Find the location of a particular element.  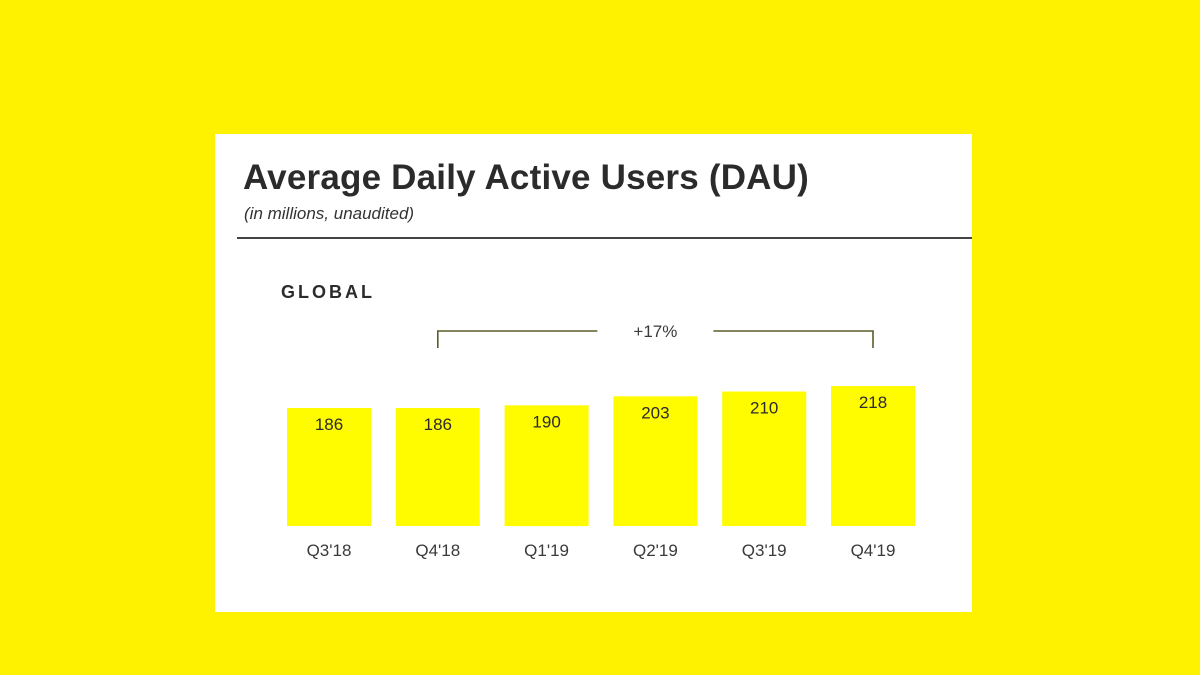

section-label-global: GLOBAL is located at coordinates (328, 292).